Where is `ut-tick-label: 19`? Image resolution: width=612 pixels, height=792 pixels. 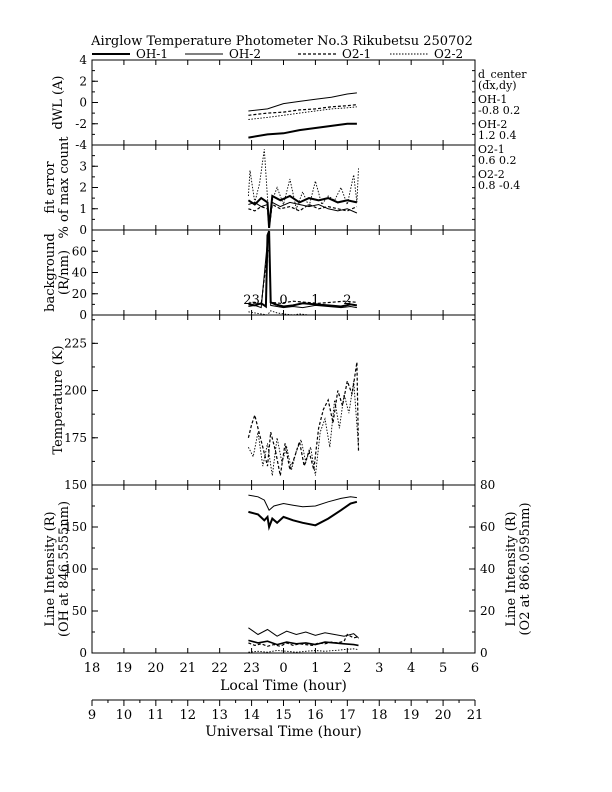
ut-tick-label: 19 is located at coordinates (411, 715).